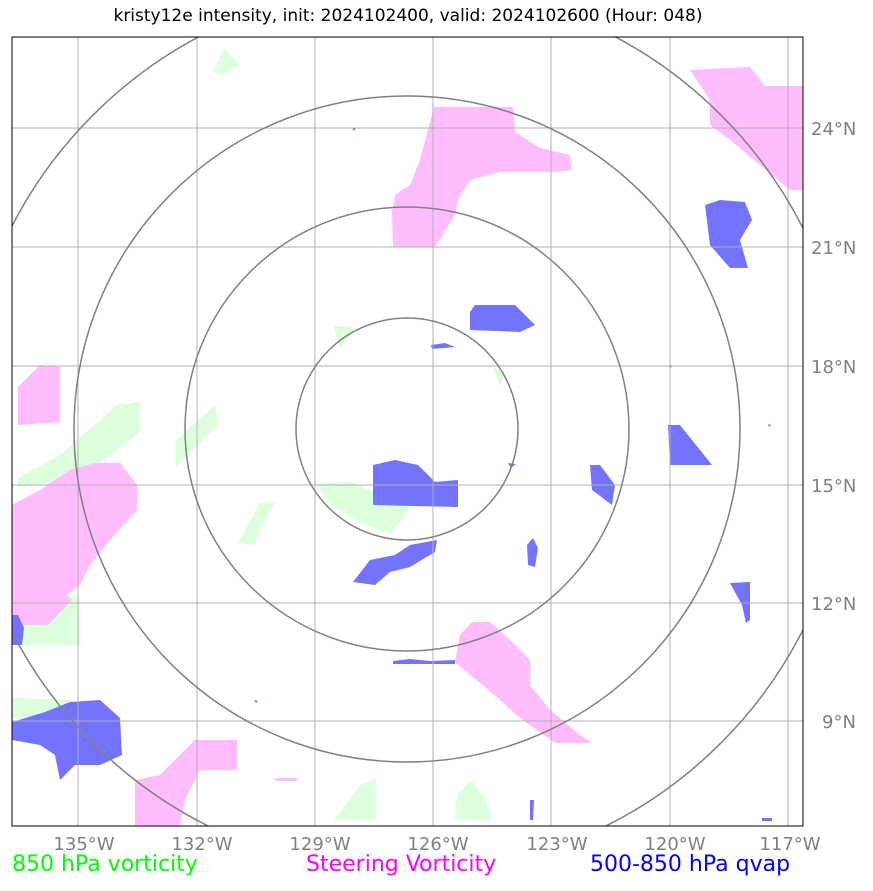 The width and height of the screenshot is (873, 891). I want to click on x-tick-label: 120°W, so click(674, 844).